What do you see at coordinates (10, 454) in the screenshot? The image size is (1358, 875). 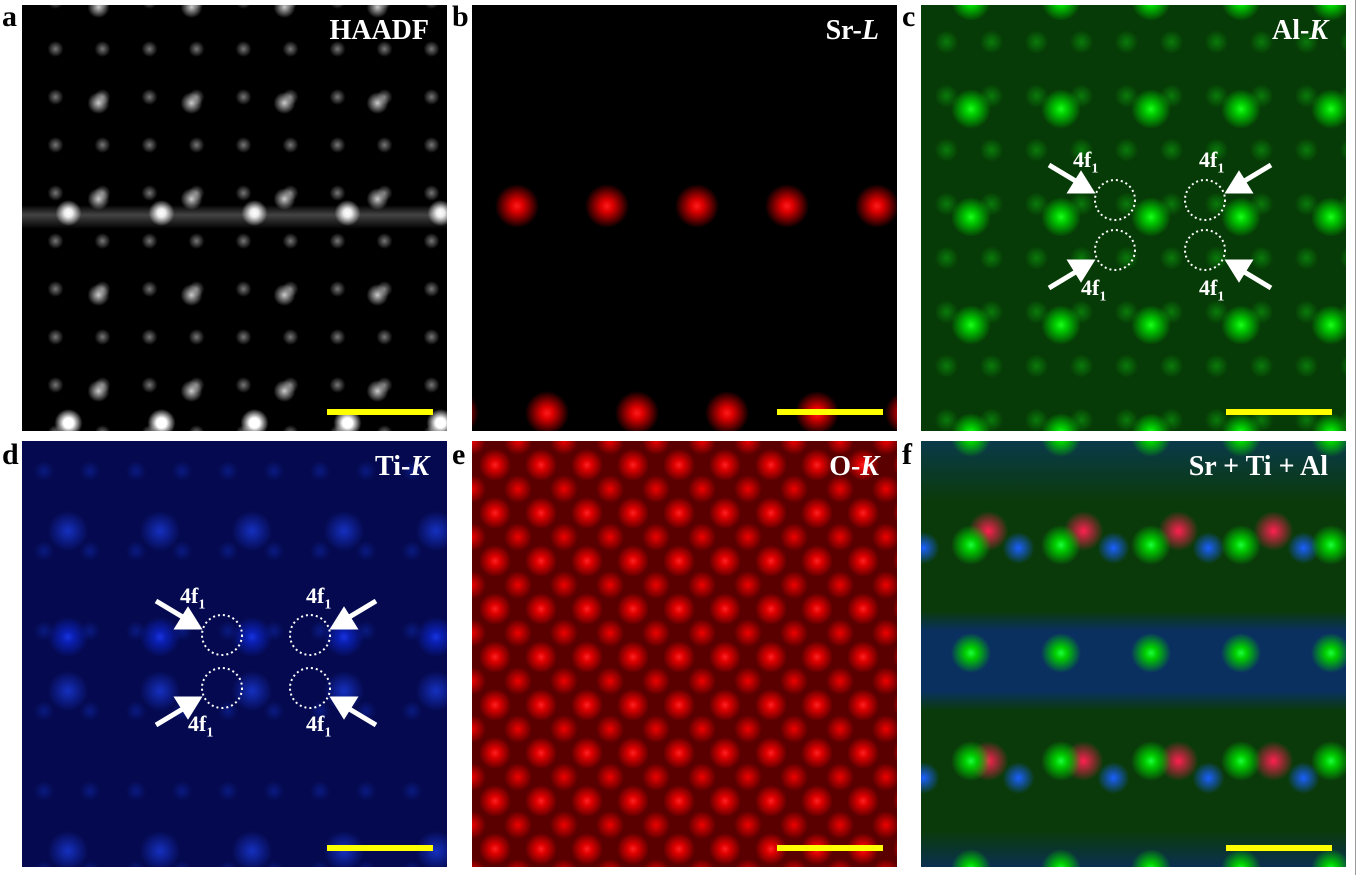 I see `panel-letter-d: d` at bounding box center [10, 454].